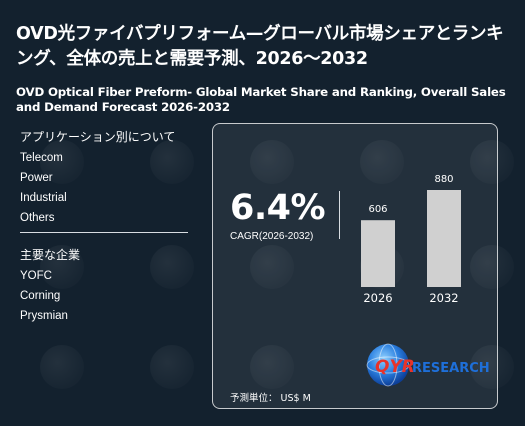 This screenshot has height=426, width=525. I want to click on cagr-label: CAGR(2026-2032), so click(272, 236).